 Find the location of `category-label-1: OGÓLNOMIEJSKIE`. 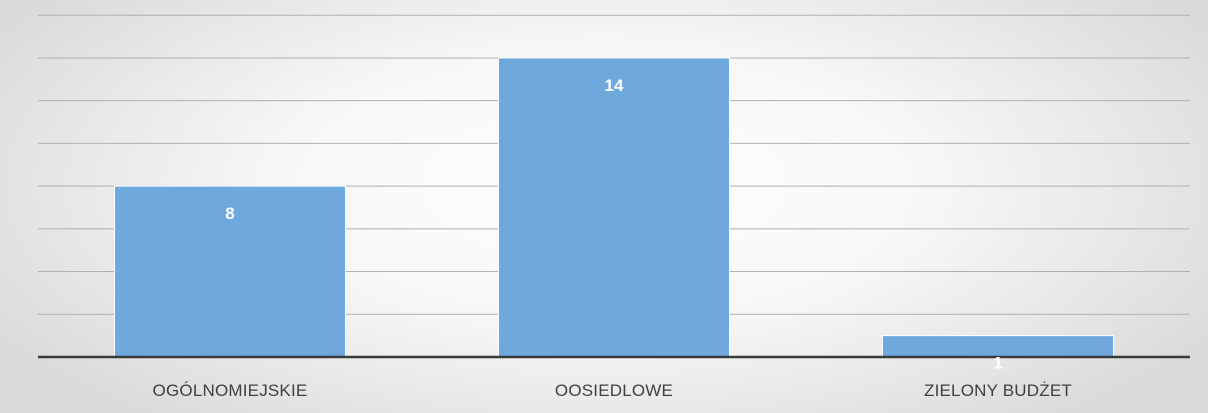

category-label-1: OGÓLNOMIEJSKIE is located at coordinates (230, 390).